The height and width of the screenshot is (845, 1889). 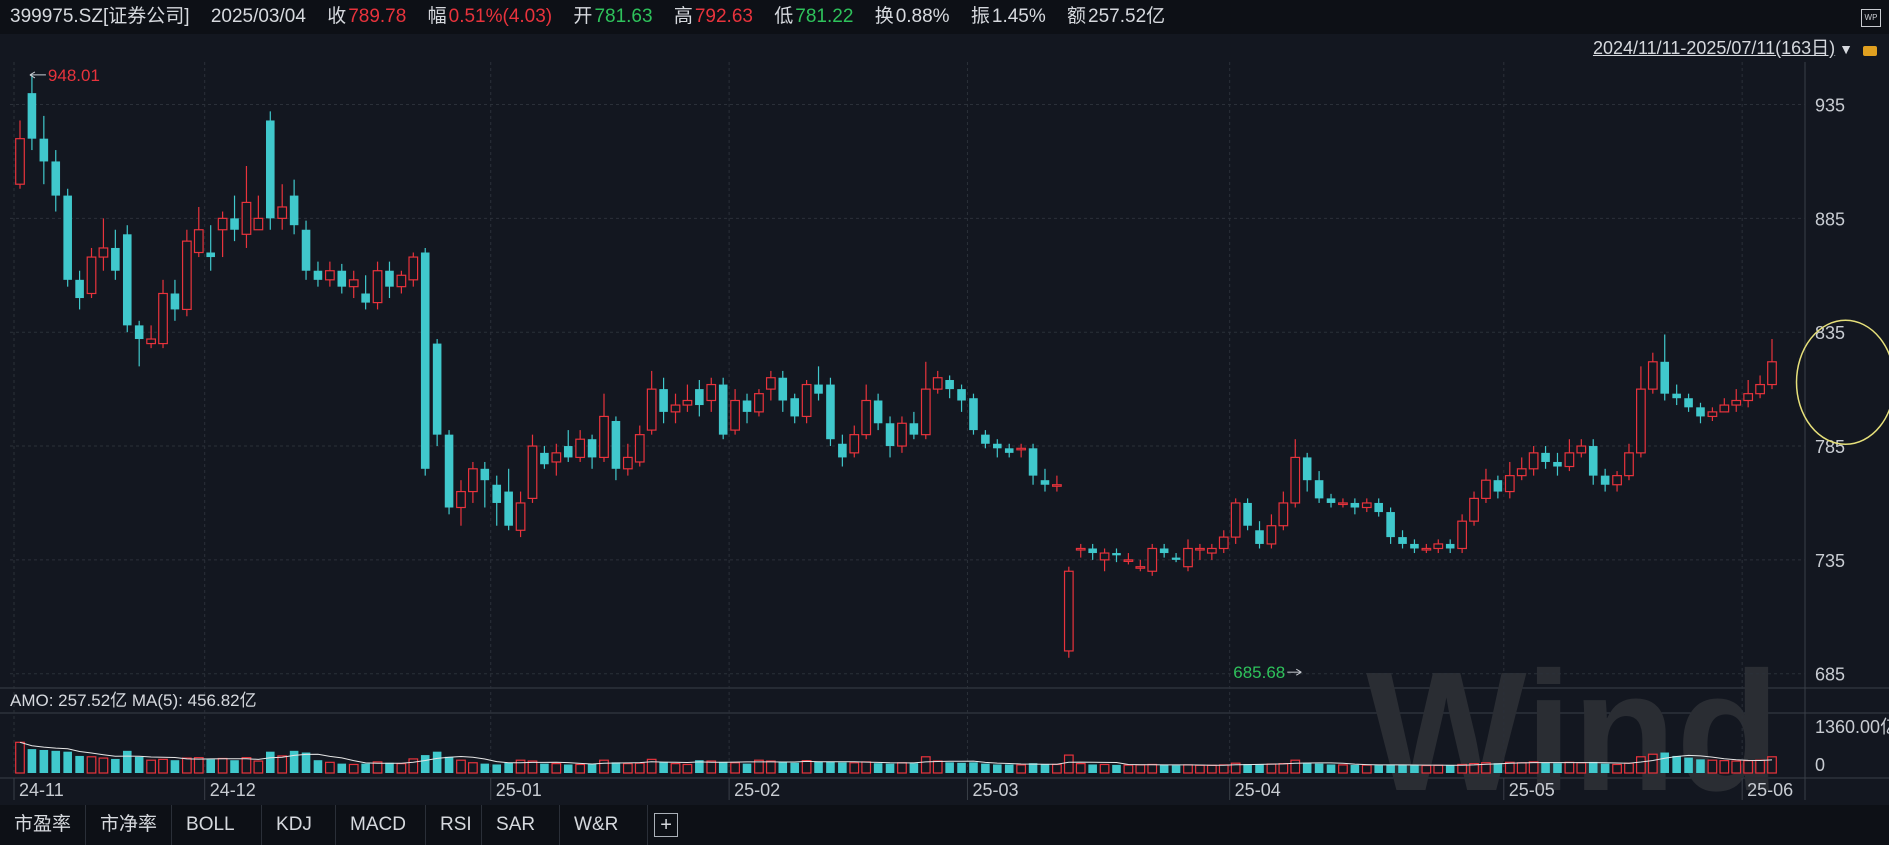 I want to click on x-tick-label: 25-05, so click(x=1532, y=790).